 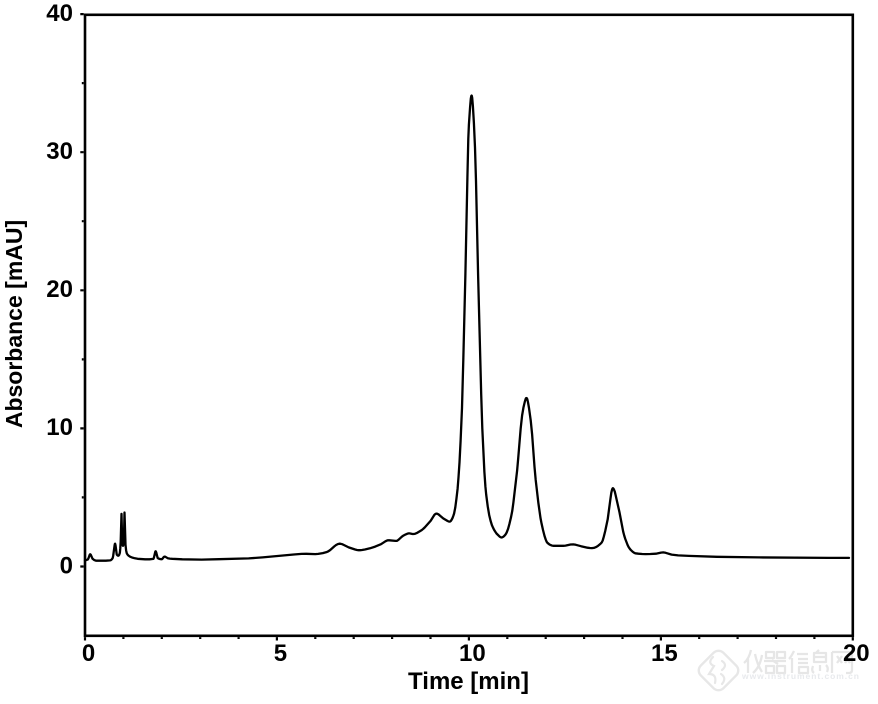 I want to click on svg-text: Absorbance [mAU], so click(x=14, y=324).